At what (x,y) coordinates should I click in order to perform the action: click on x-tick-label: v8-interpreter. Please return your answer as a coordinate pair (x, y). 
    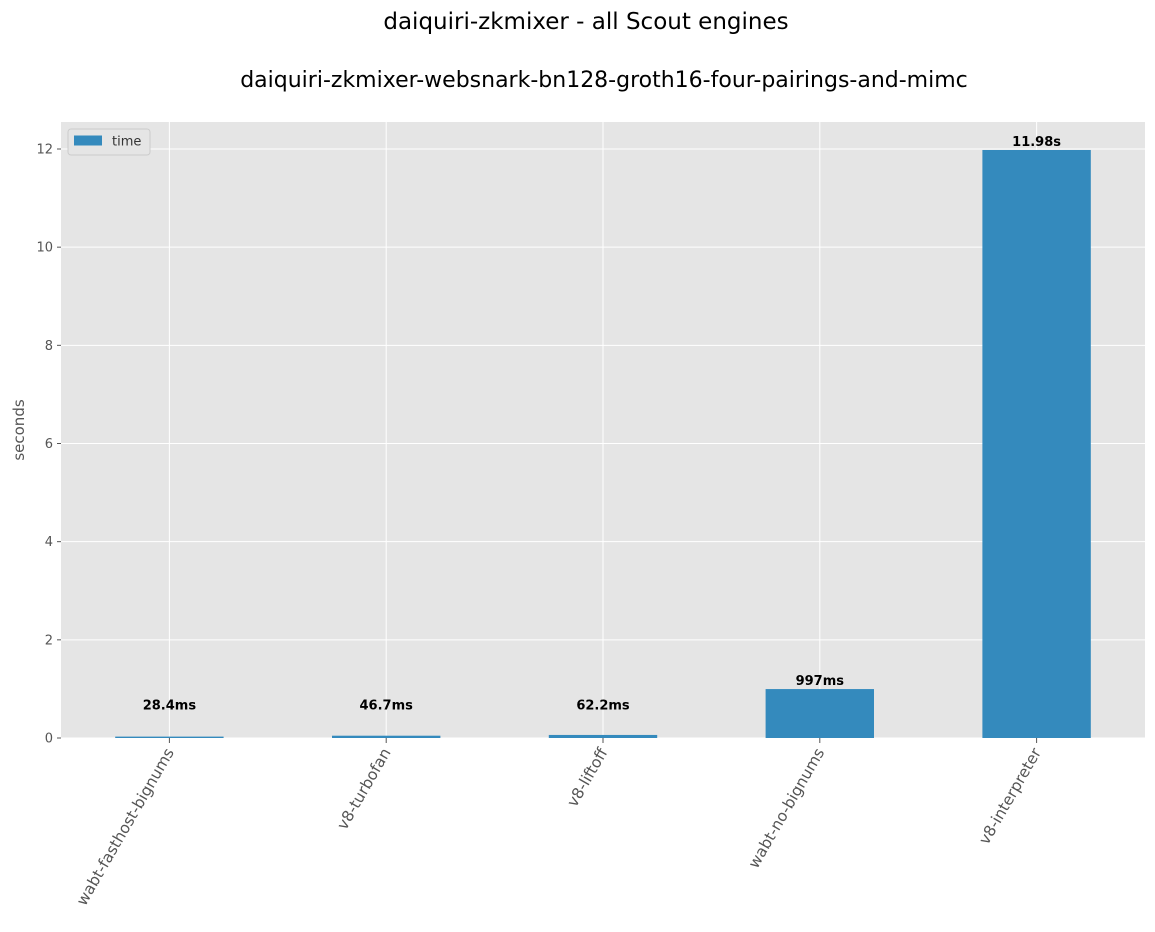
    Looking at the image, I should click on (1010, 795).